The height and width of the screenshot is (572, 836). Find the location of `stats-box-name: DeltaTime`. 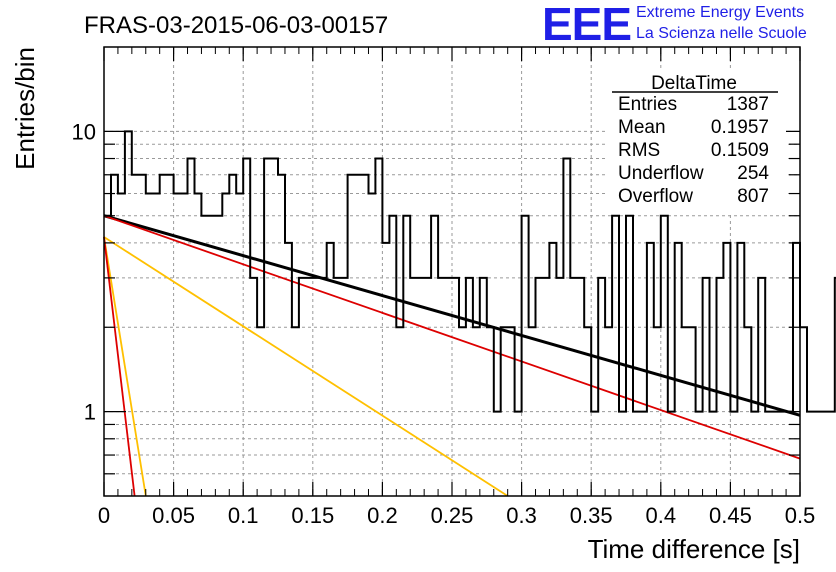

stats-box-name: DeltaTime is located at coordinates (694, 83).